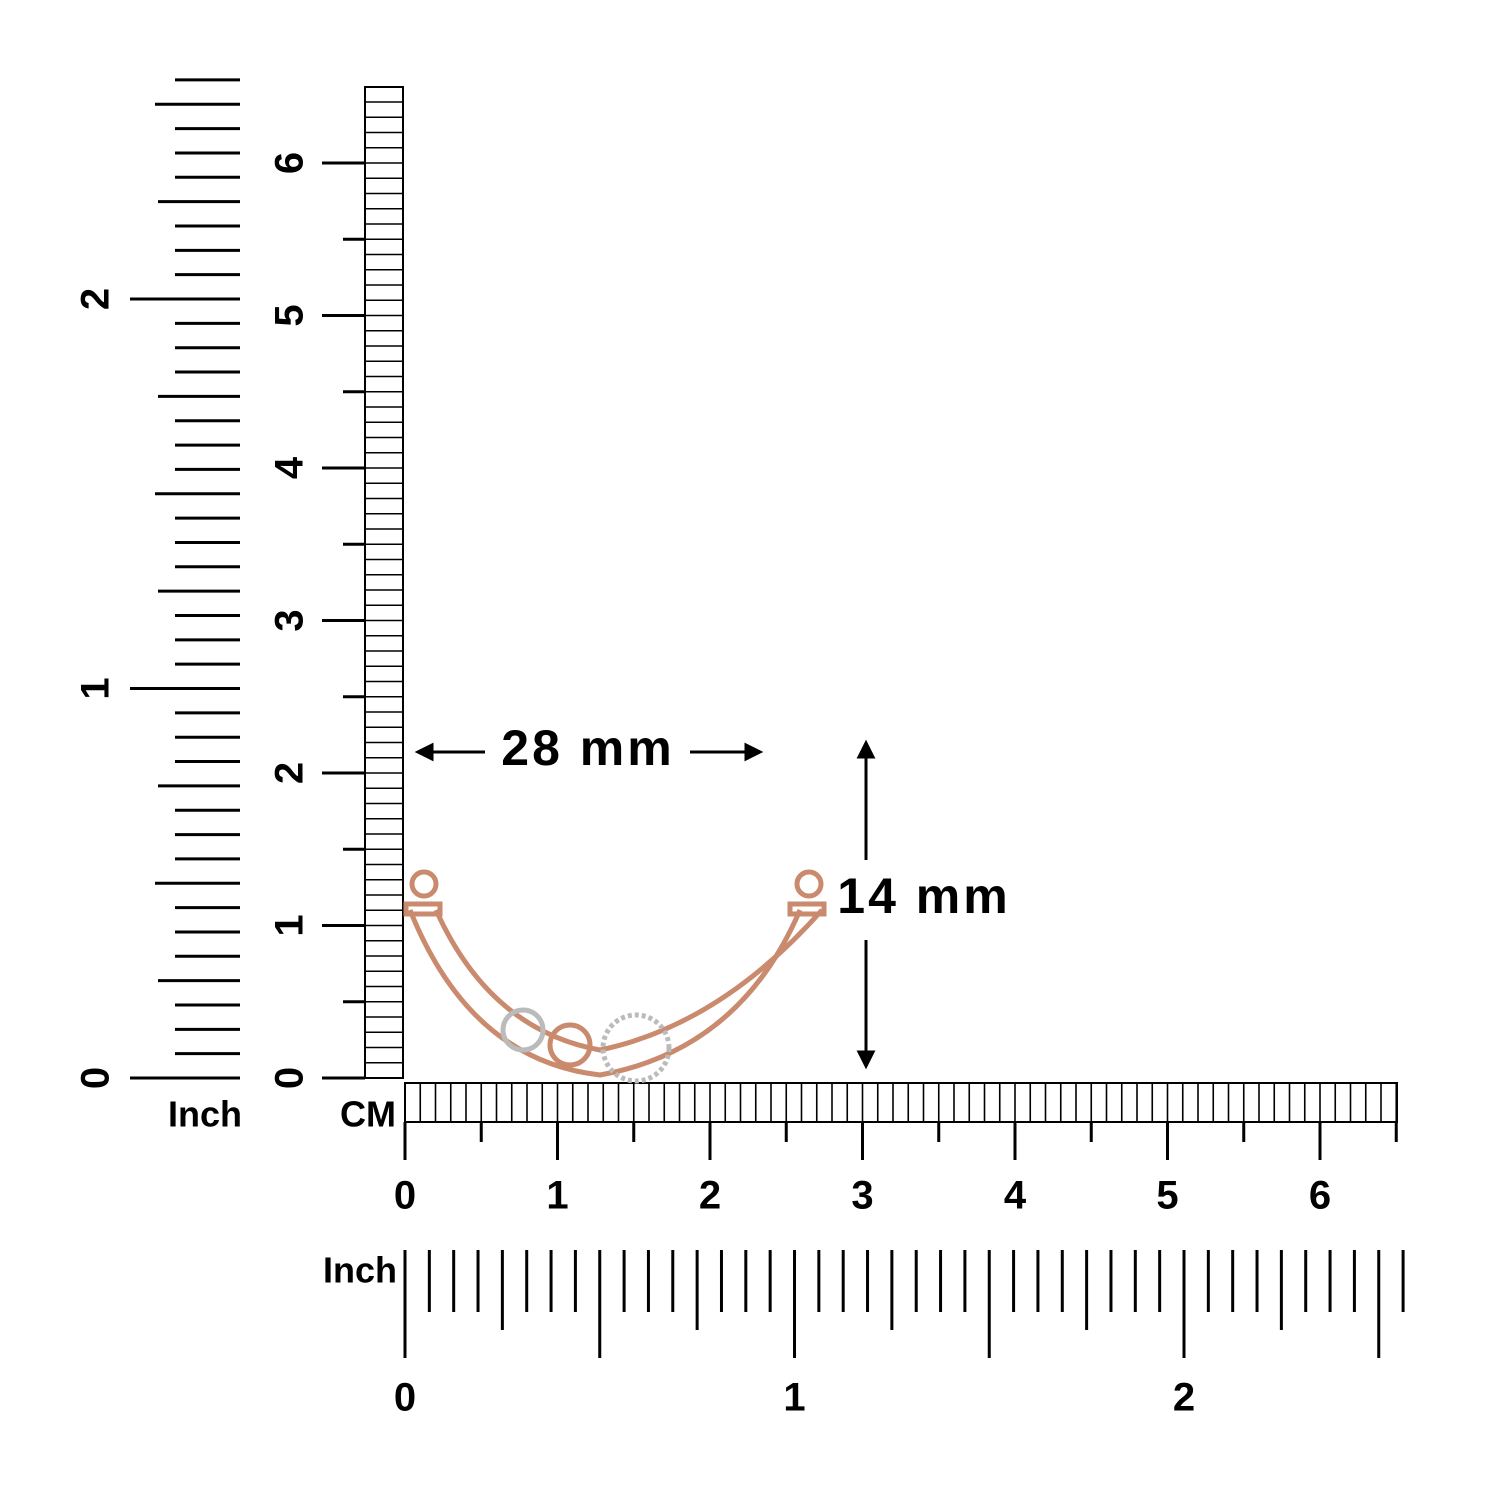 This screenshot has width=1500, height=1500. What do you see at coordinates (587, 748) in the screenshot?
I see `width-label: 28 mm` at bounding box center [587, 748].